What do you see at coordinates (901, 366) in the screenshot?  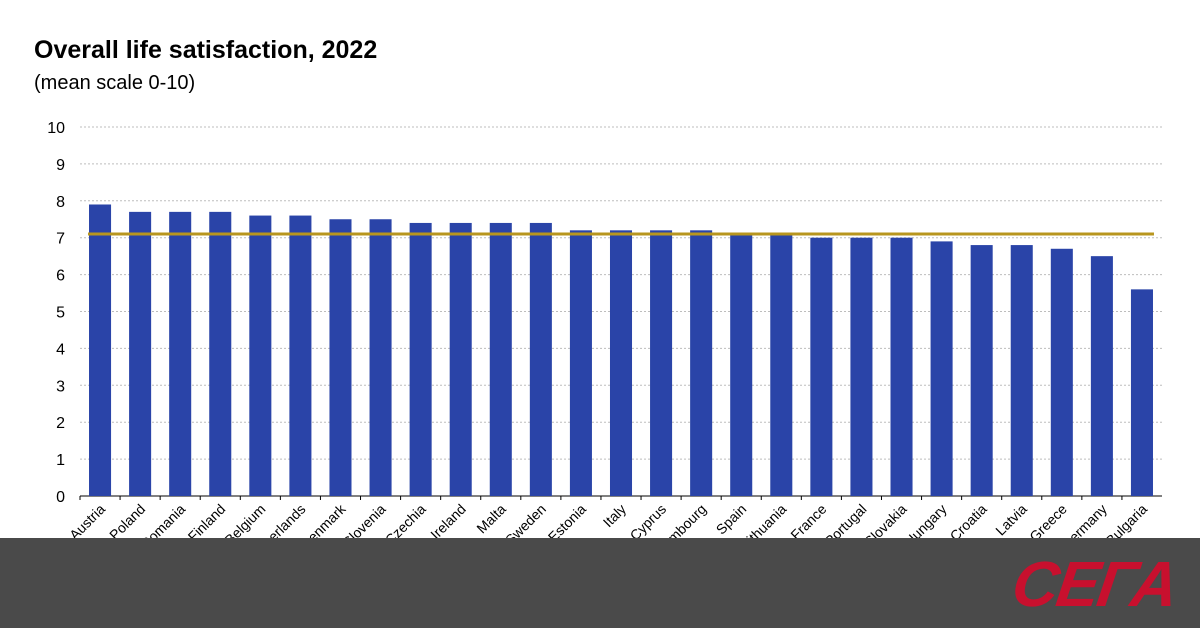 I see `bar-slovakia` at bounding box center [901, 366].